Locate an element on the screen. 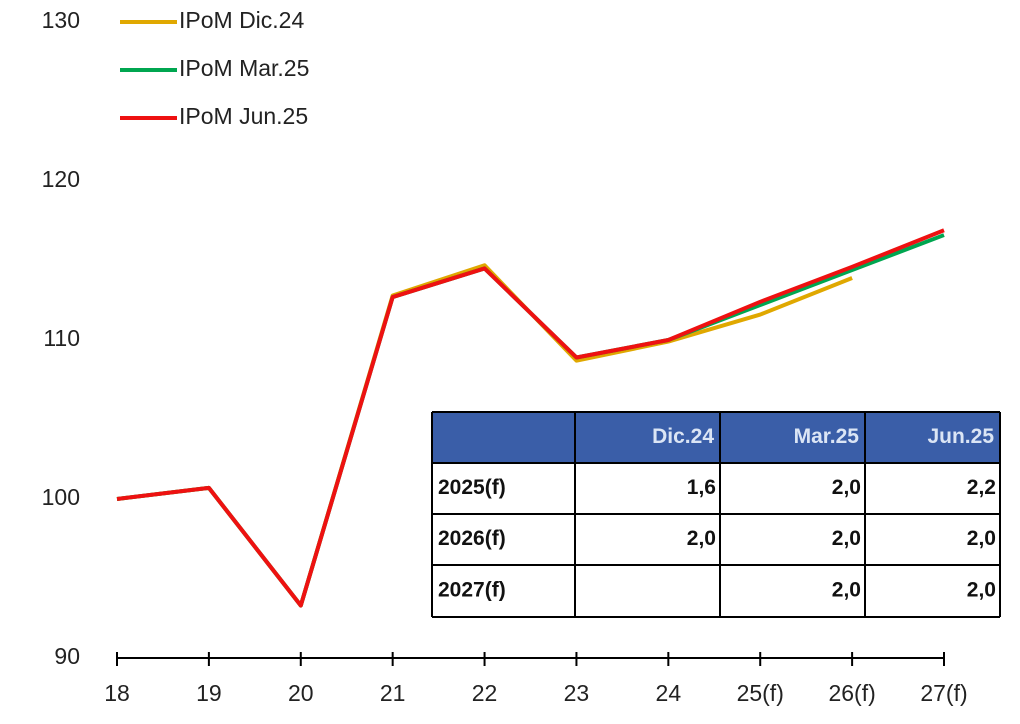 The height and width of the screenshot is (724, 1020). y-tick-label: 130 is located at coordinates (61, 20).